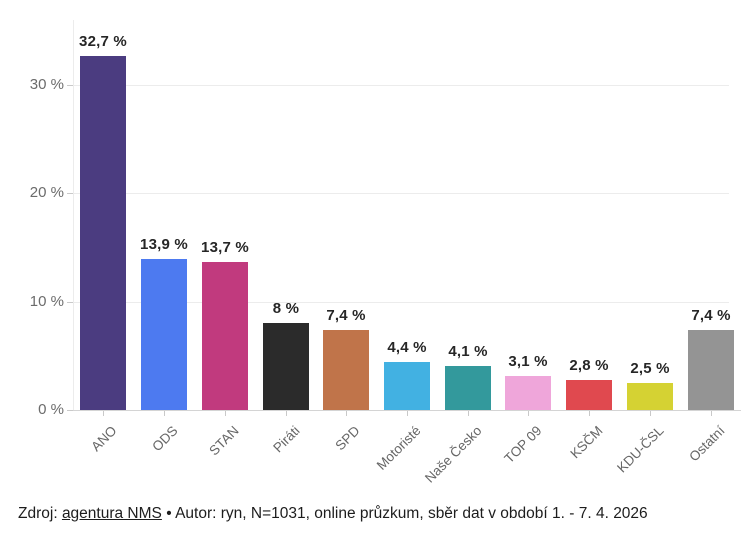  What do you see at coordinates (407, 413) in the screenshot?
I see `x-tick-motoristé` at bounding box center [407, 413].